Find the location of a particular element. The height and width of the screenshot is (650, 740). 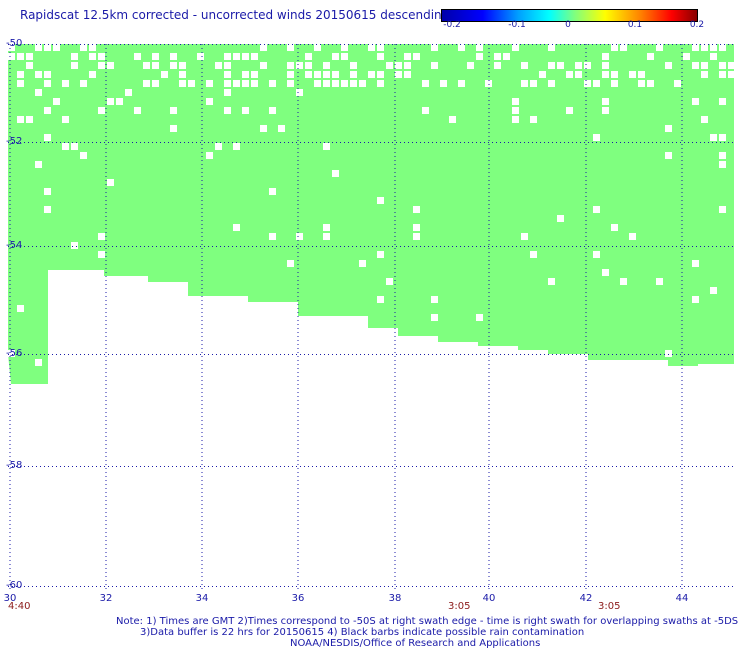

lon-label: 34 is located at coordinates (202, 598).